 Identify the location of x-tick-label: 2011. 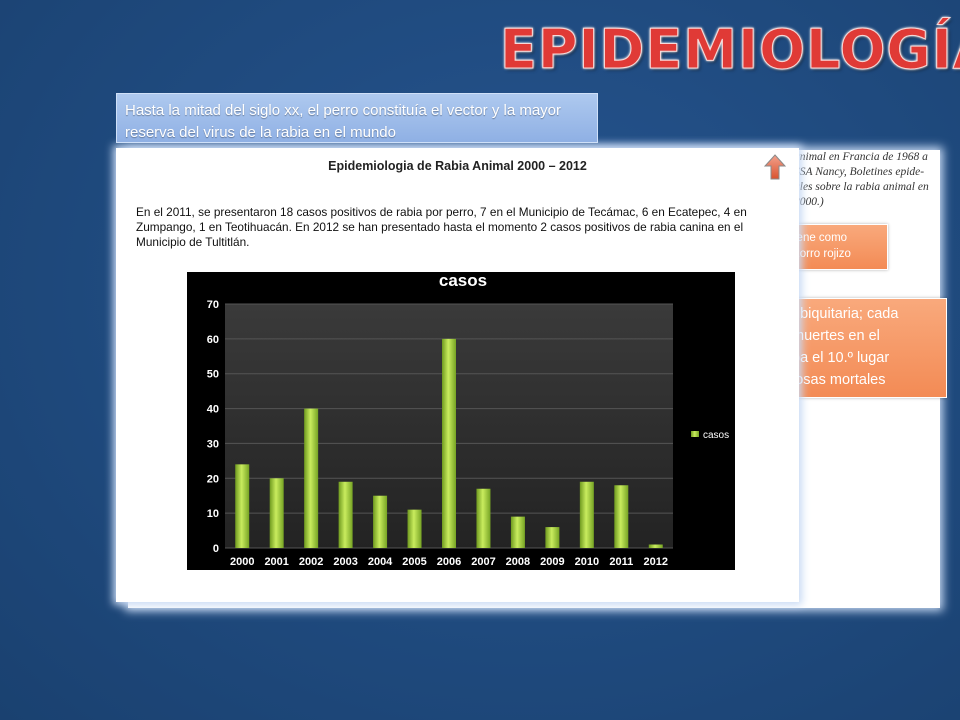
(621, 562).